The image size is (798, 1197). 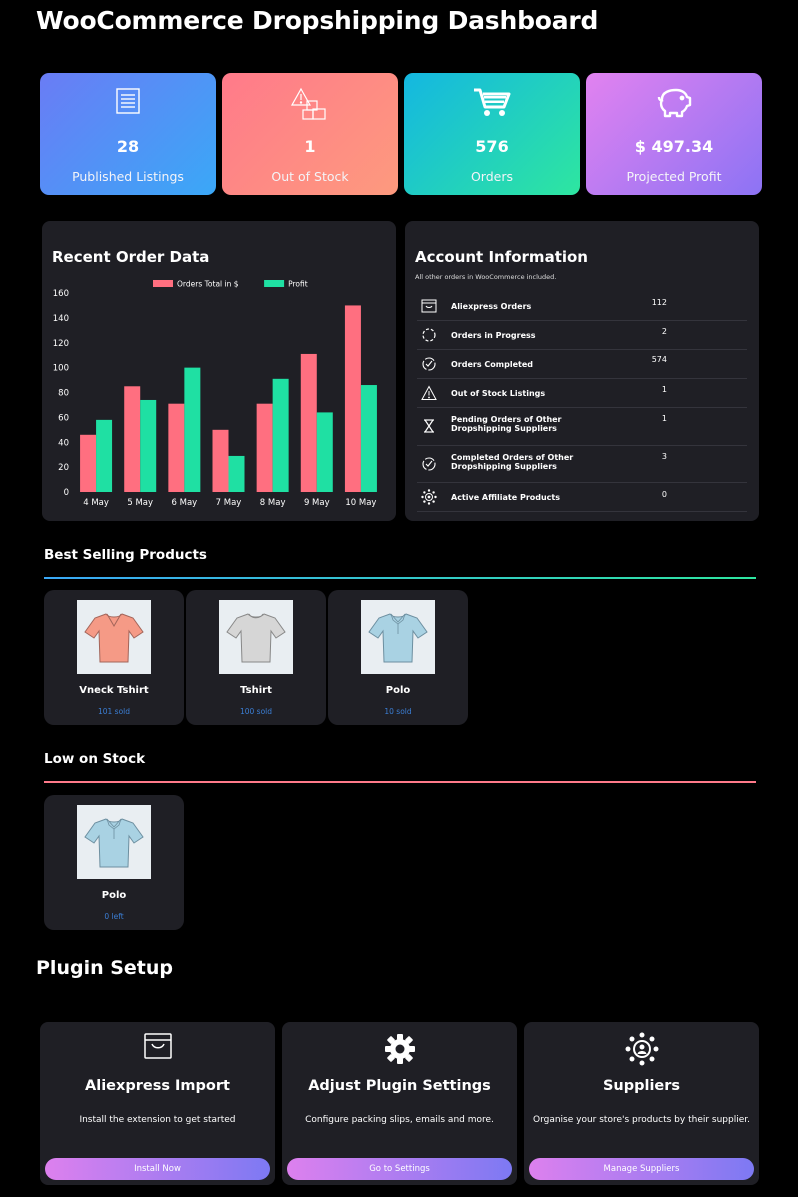 What do you see at coordinates (208, 284) in the screenshot?
I see `legend-label: Orders Total in $` at bounding box center [208, 284].